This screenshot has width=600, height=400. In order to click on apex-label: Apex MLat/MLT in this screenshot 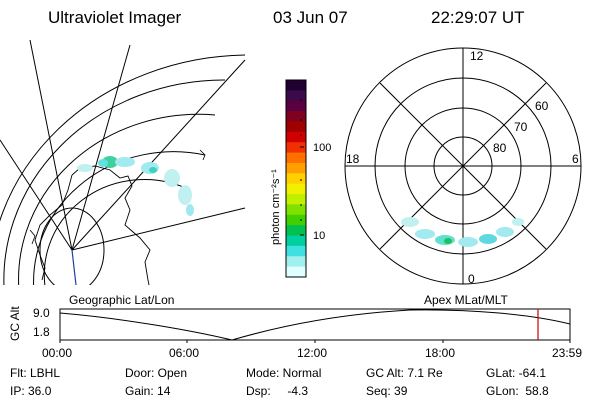, I will do `click(466, 300)`.